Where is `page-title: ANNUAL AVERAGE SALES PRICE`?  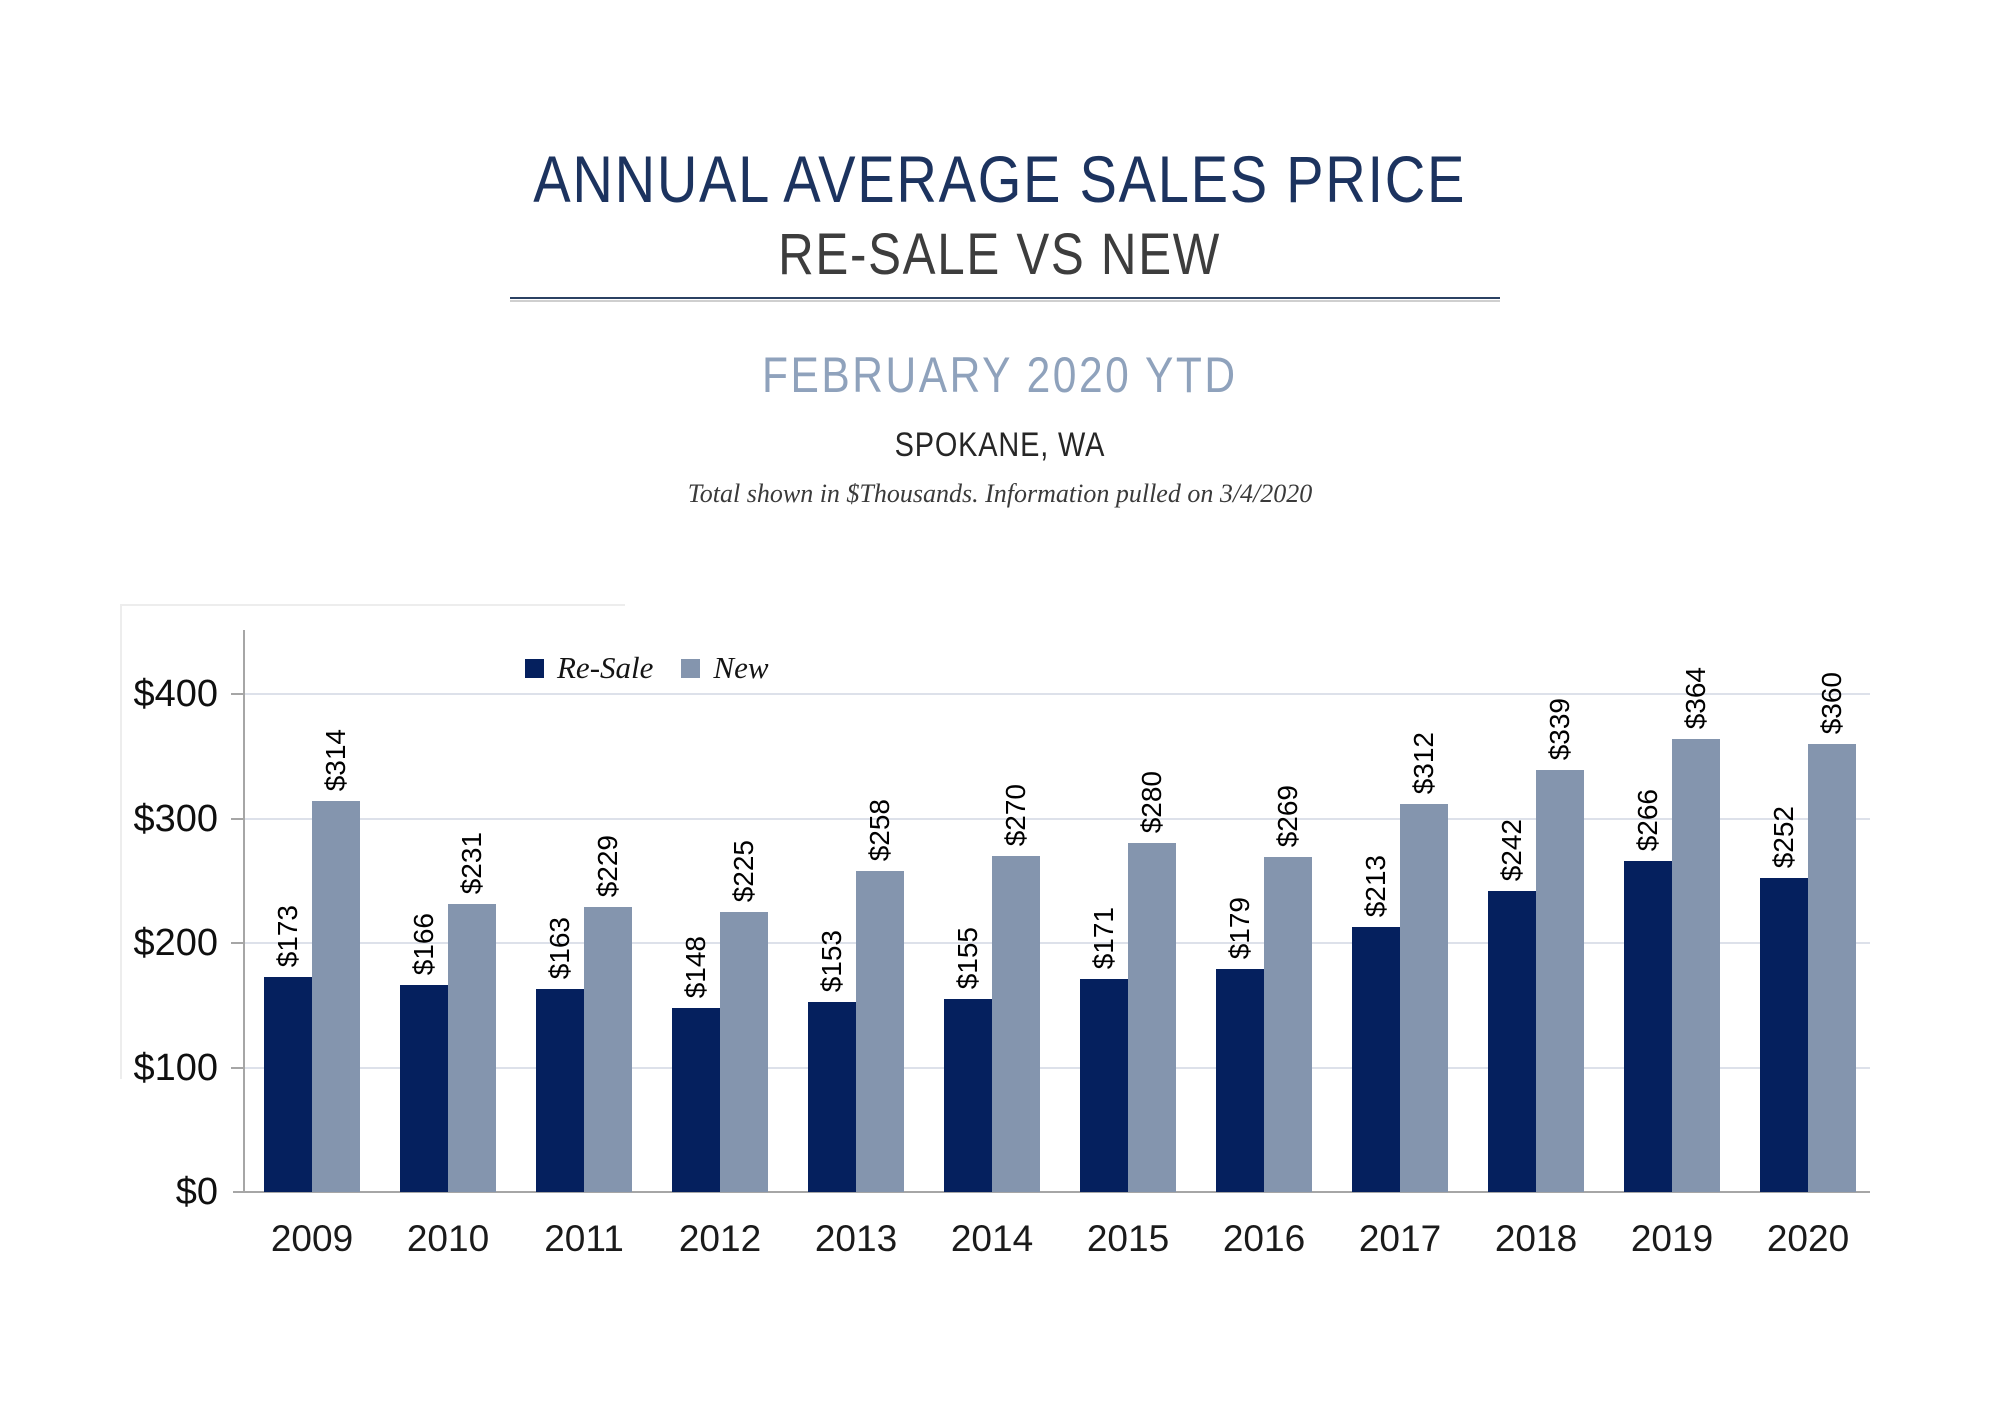 page-title: ANNUAL AVERAGE SALES PRICE is located at coordinates (1000, 179).